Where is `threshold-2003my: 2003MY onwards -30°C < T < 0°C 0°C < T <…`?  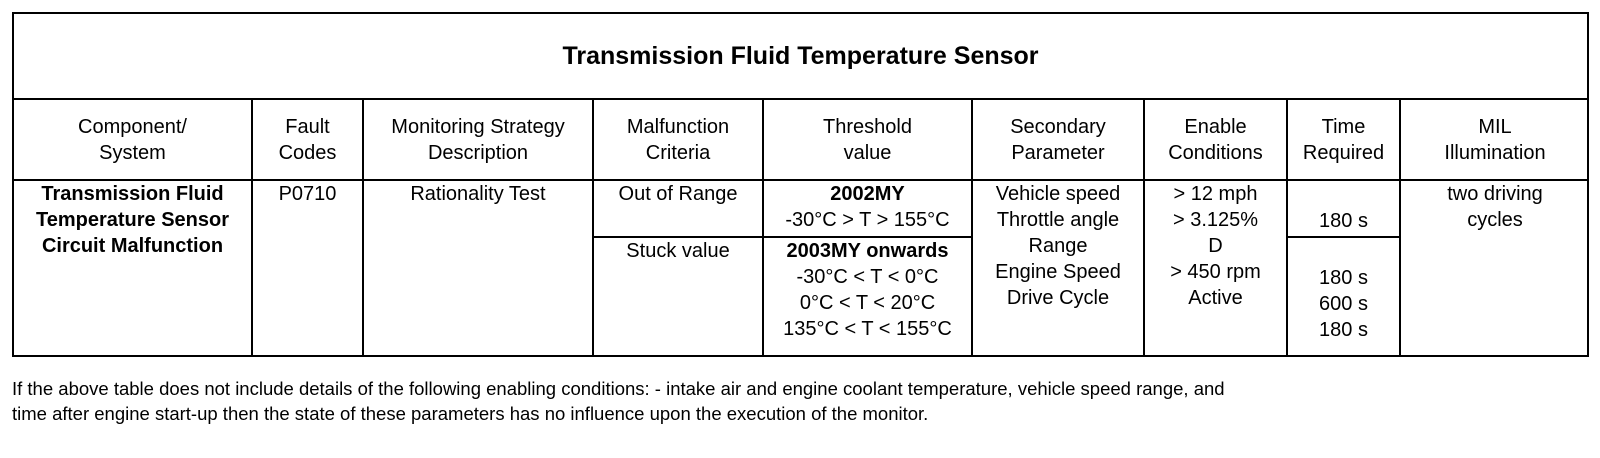 threshold-2003my: 2003MY onwards -30°C < T < 0°C 0°C < T <… is located at coordinates (867, 290).